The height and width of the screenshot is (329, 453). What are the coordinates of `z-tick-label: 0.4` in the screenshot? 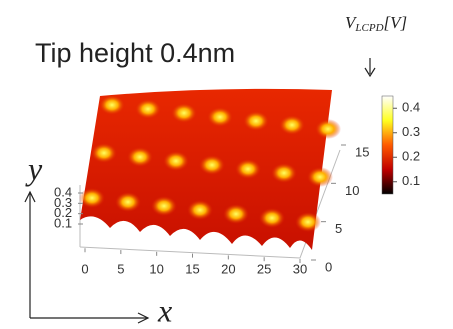 It's located at (63, 191).